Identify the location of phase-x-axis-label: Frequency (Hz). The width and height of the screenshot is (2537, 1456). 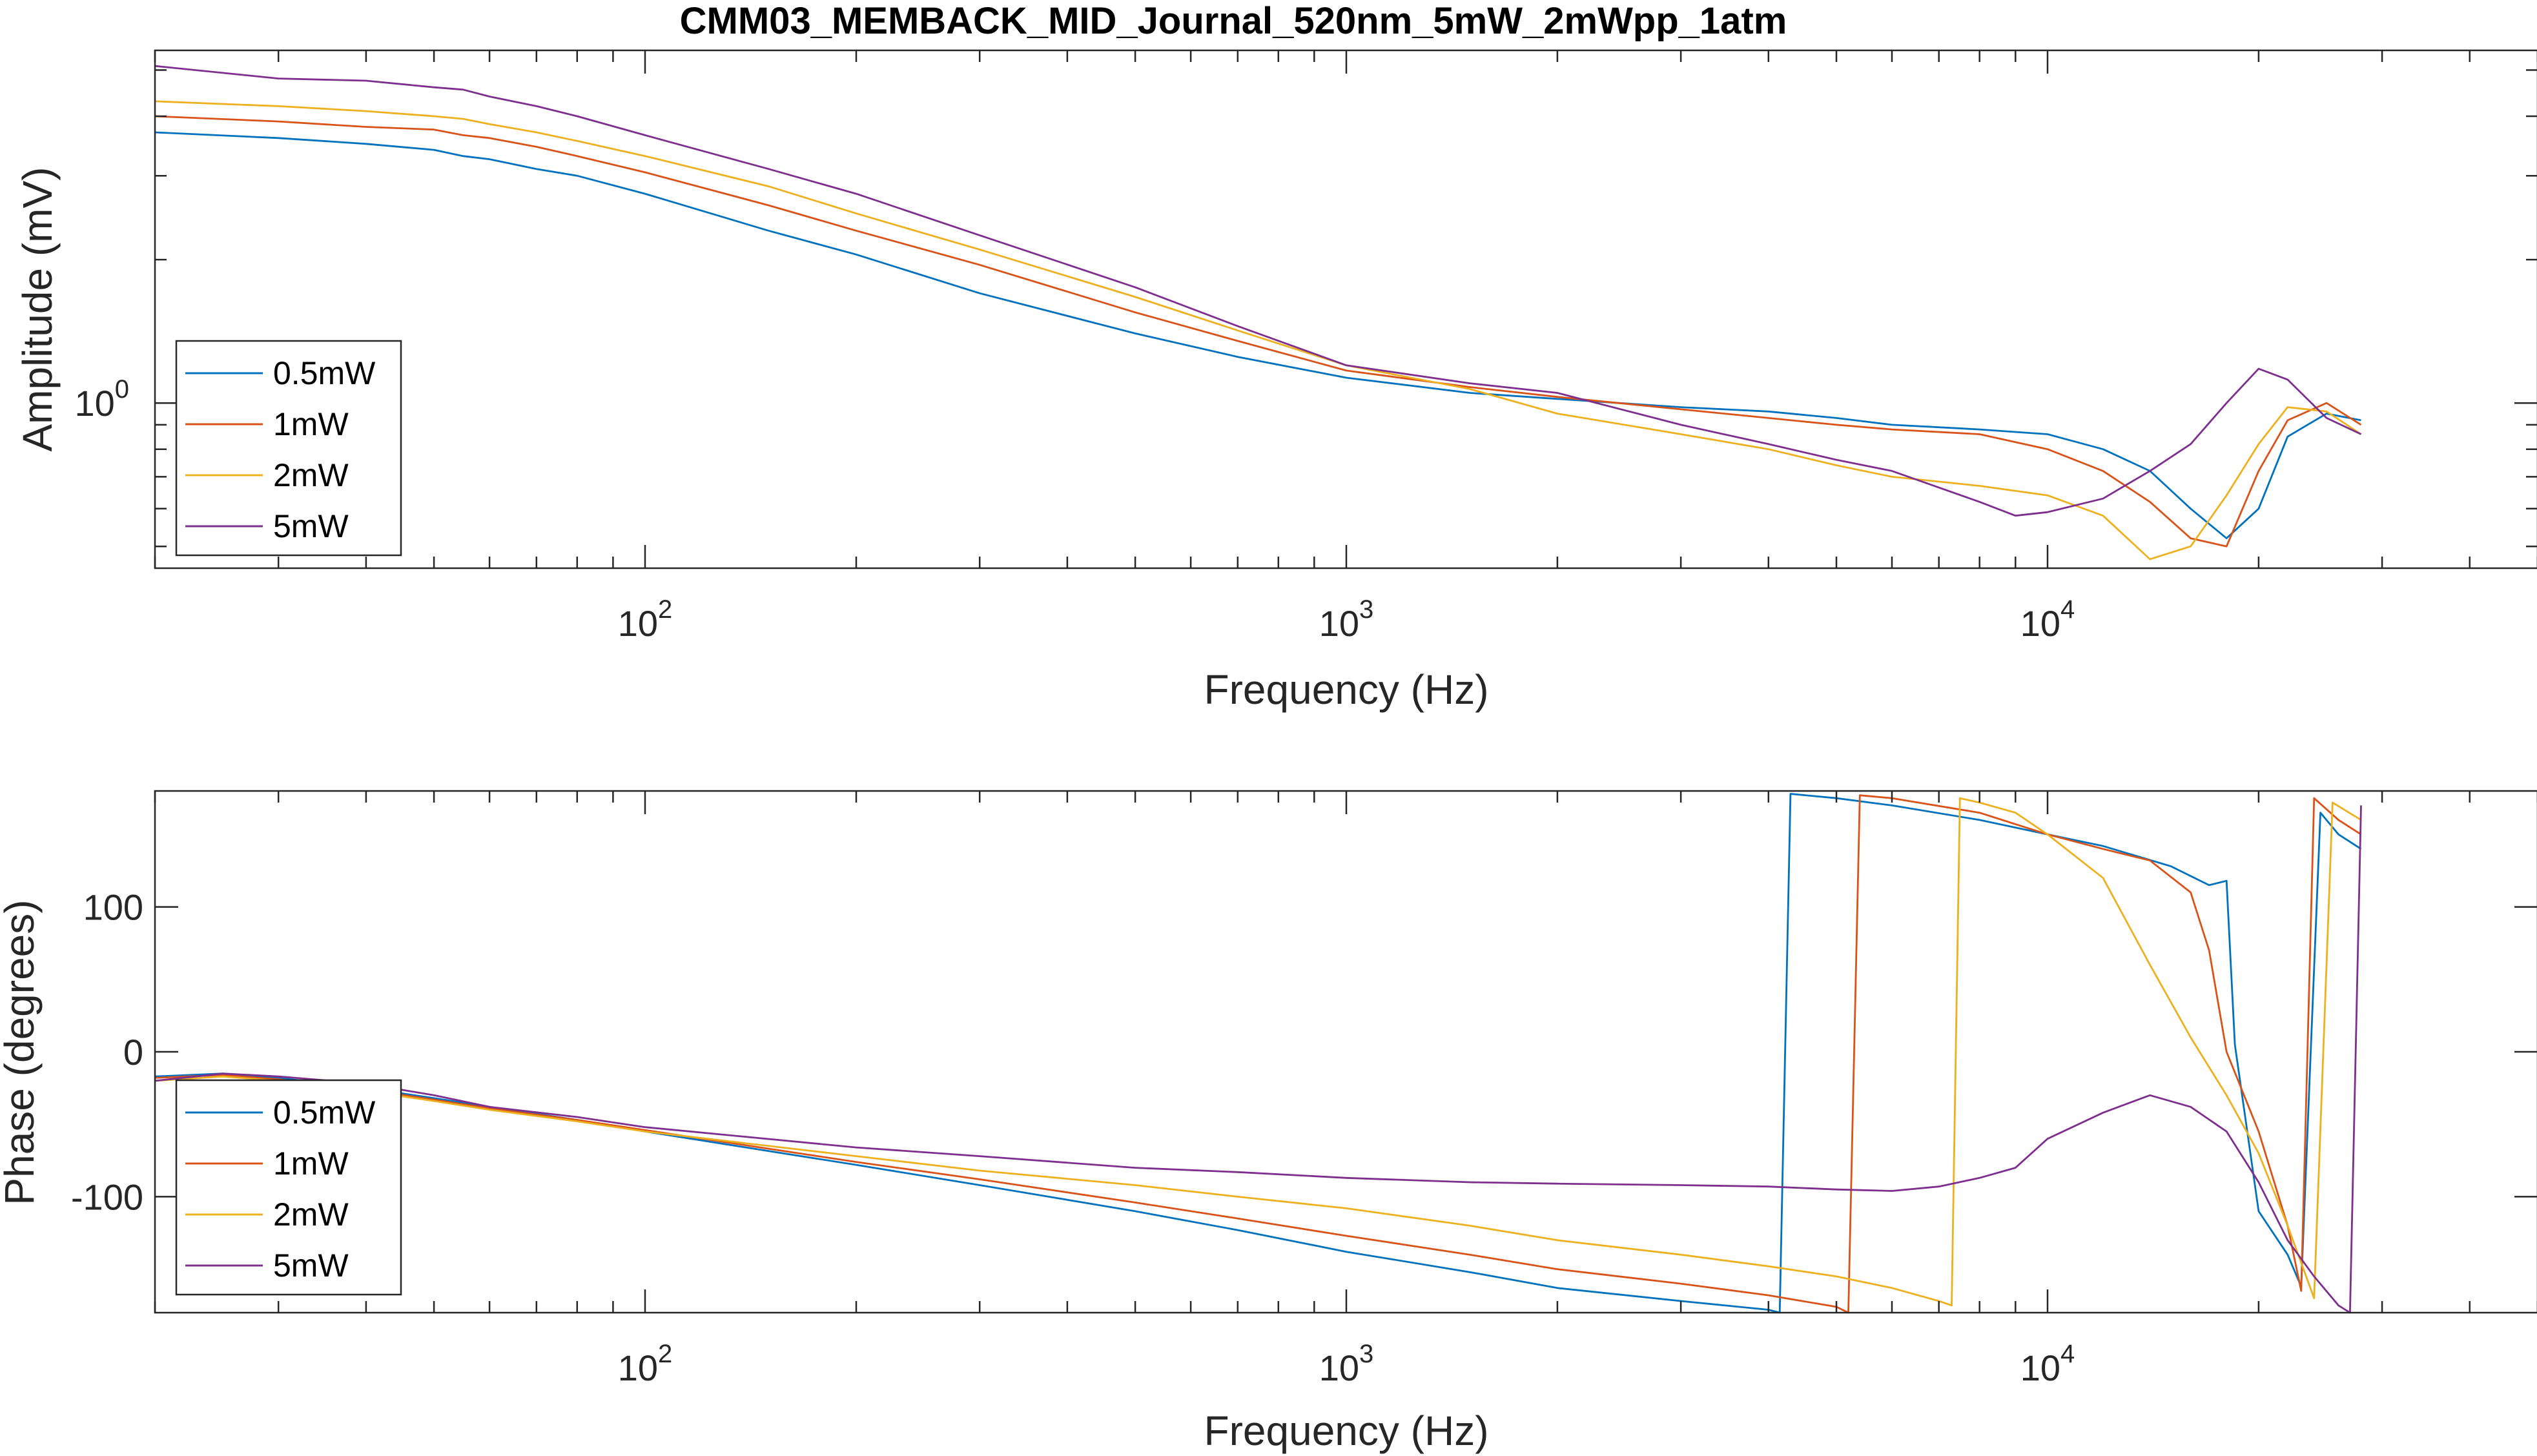
(1346, 1431).